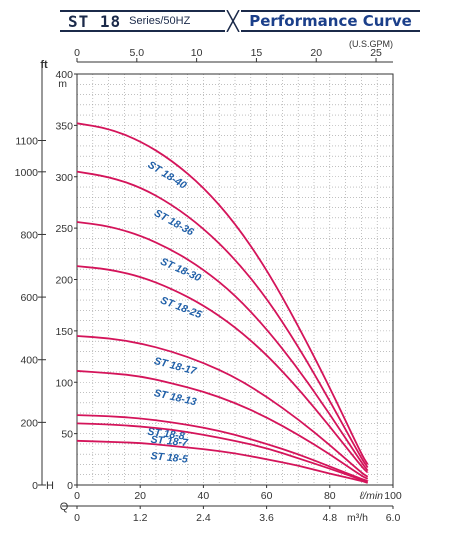 Image resolution: width=450 pixels, height=550 pixels. I want to click on header-title-block: Performance Curve, so click(330, 21).